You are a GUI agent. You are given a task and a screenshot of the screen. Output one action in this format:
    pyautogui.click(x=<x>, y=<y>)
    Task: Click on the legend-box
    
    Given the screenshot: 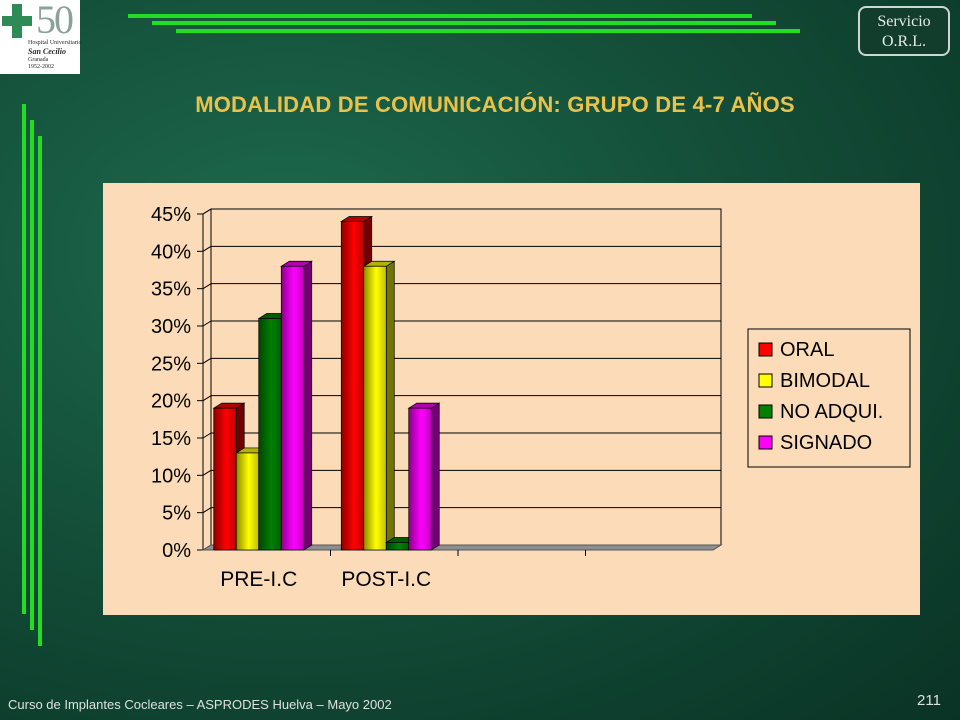 What is the action you would take?
    pyautogui.click(x=829, y=398)
    